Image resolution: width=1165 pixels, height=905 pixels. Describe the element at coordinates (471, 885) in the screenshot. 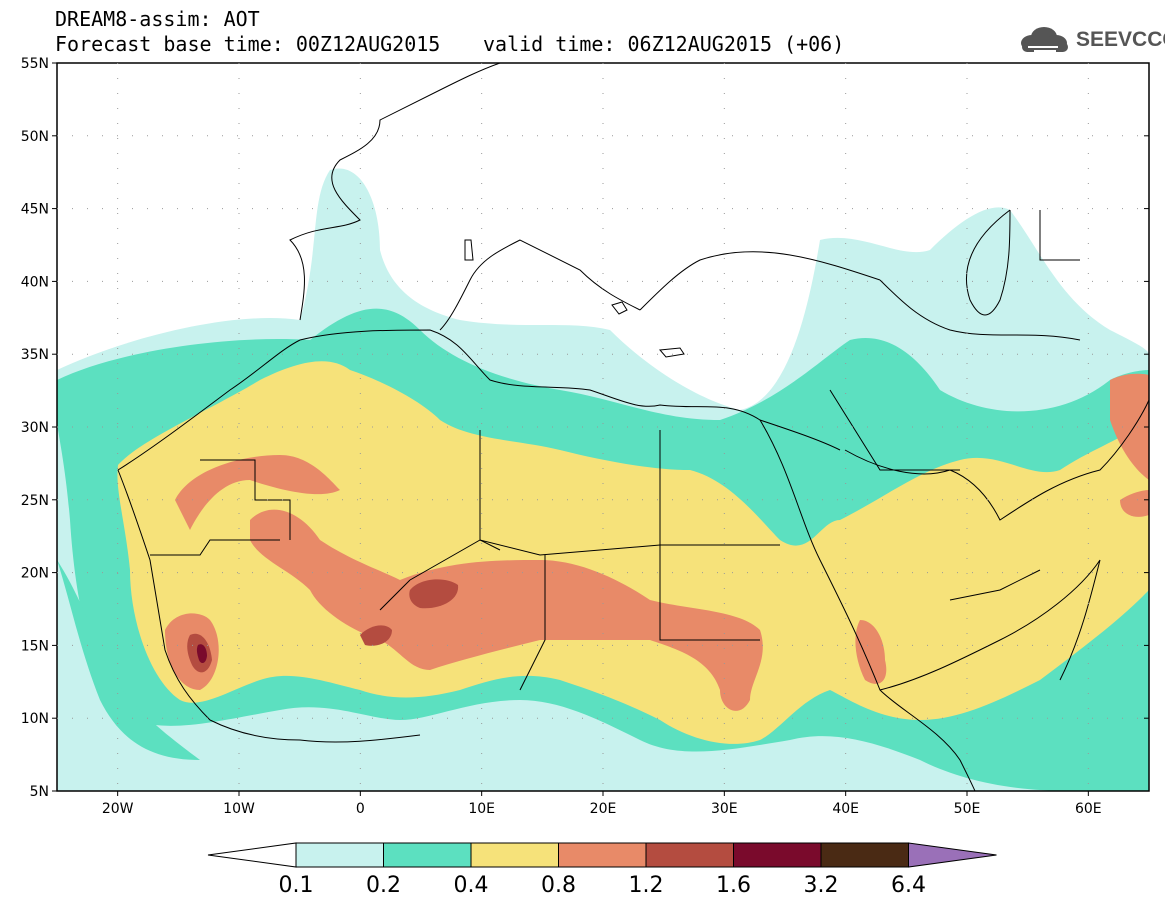

I see `colorbar-level-label: 0.4` at that location.